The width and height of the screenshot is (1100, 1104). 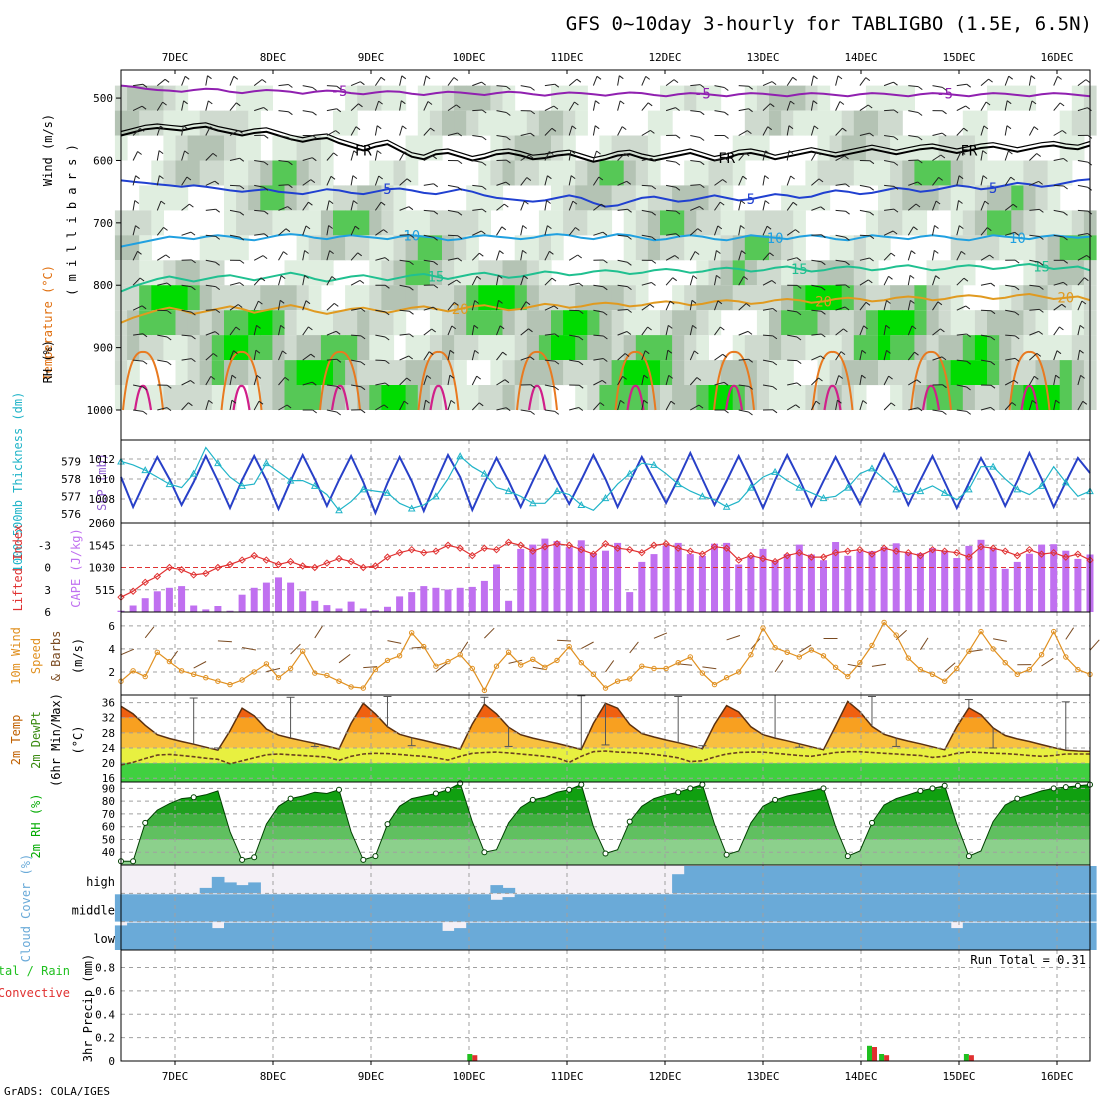 I want to click on upper-wind-barb-flag, so click(x=727, y=411).